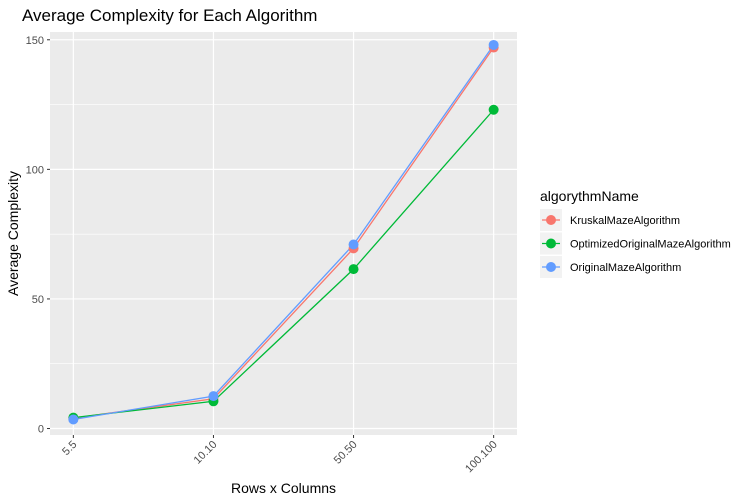 The height and width of the screenshot is (503, 756). What do you see at coordinates (206, 453) in the screenshot?
I see `x-tick-label: 10.10` at bounding box center [206, 453].